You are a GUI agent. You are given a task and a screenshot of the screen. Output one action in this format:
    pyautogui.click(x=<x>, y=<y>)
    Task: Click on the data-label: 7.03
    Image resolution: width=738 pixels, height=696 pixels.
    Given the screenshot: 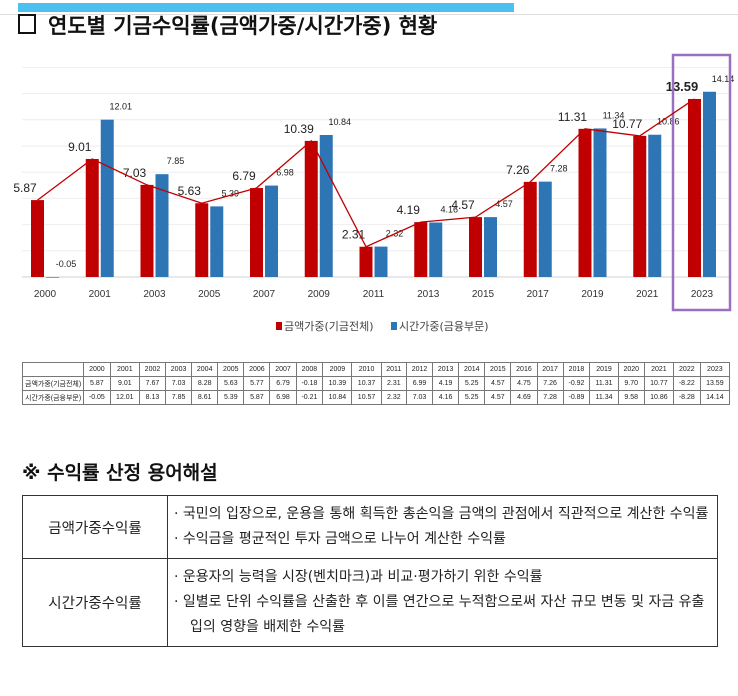 What is the action you would take?
    pyautogui.click(x=135, y=173)
    